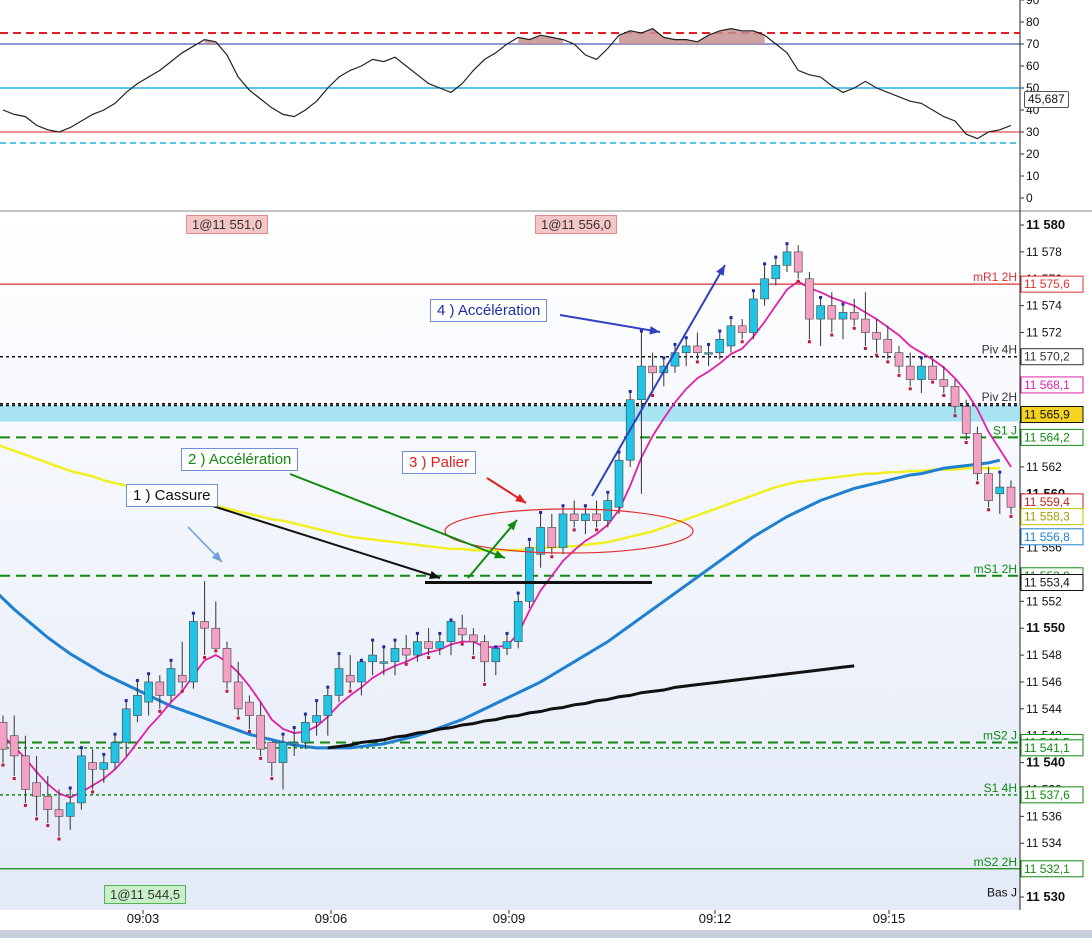  Describe the element at coordinates (1045, 627) in the screenshot. I see `price-tick-label: 11 550` at that location.